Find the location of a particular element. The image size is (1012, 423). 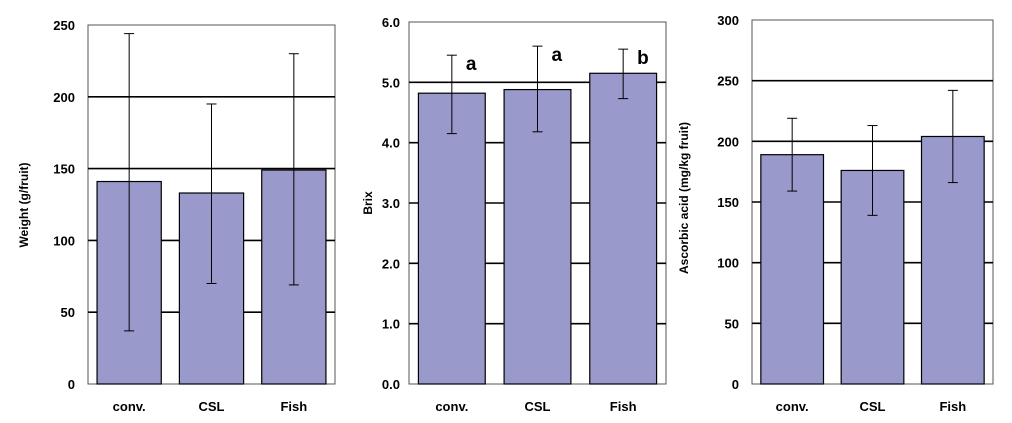

y-tick-label: 2.0 is located at coordinates (391, 263).